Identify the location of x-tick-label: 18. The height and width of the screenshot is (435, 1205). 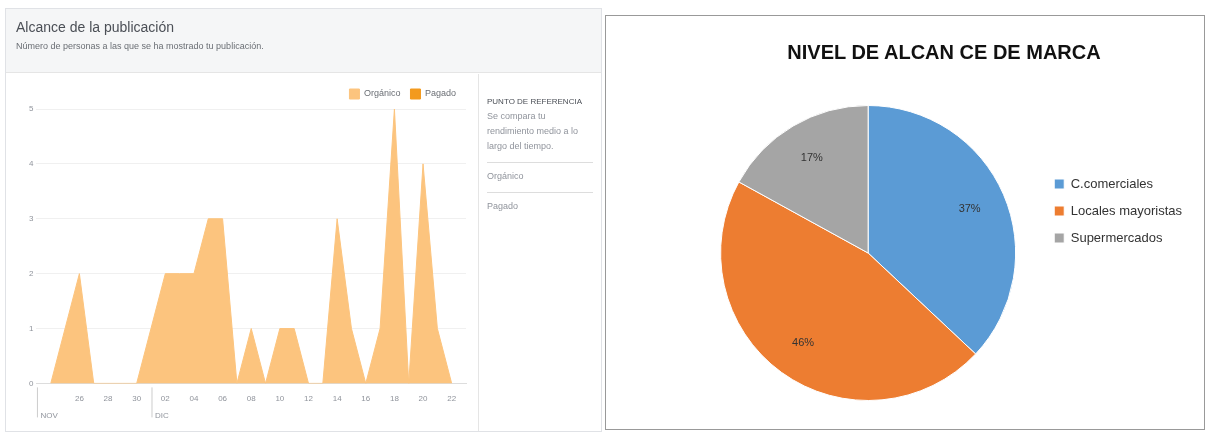
(394, 399).